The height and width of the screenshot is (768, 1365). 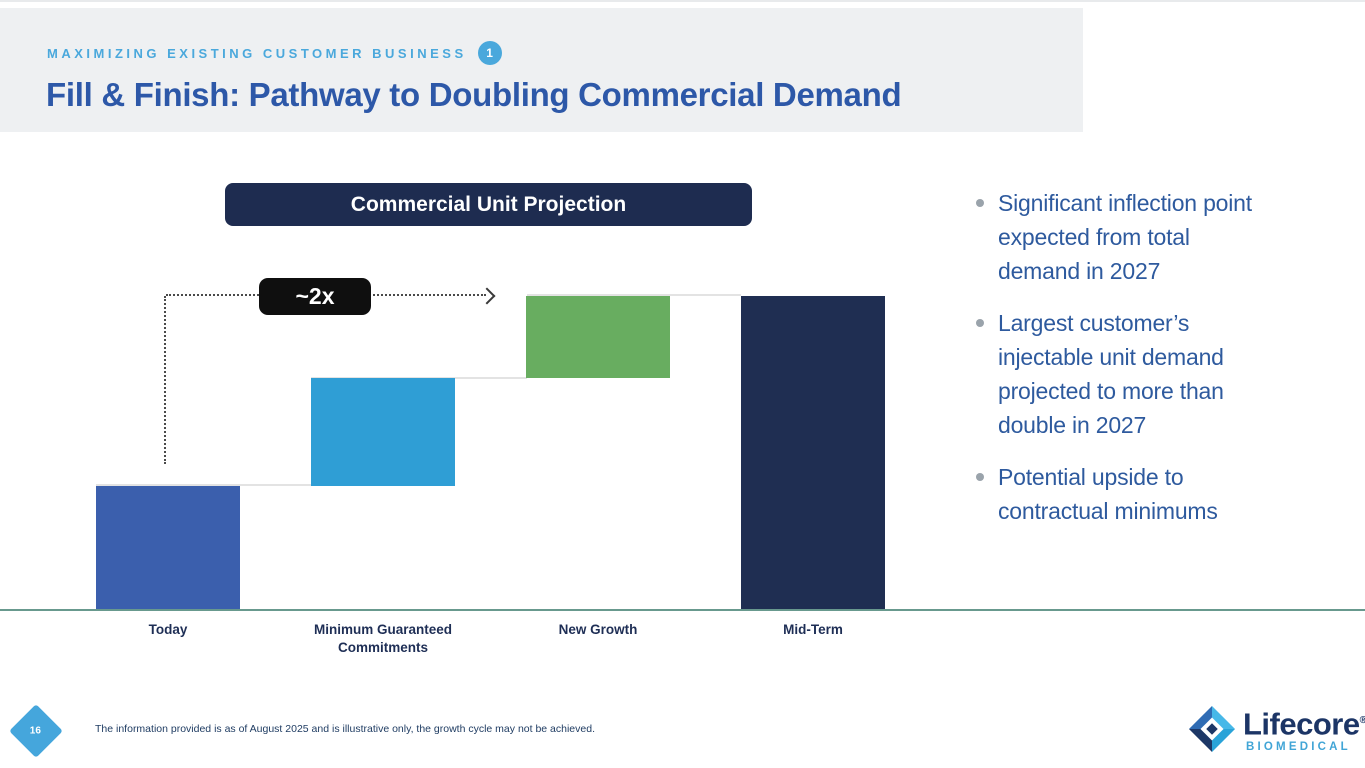 I want to click on x-label-mid-term: Mid-Term, so click(x=813, y=629).